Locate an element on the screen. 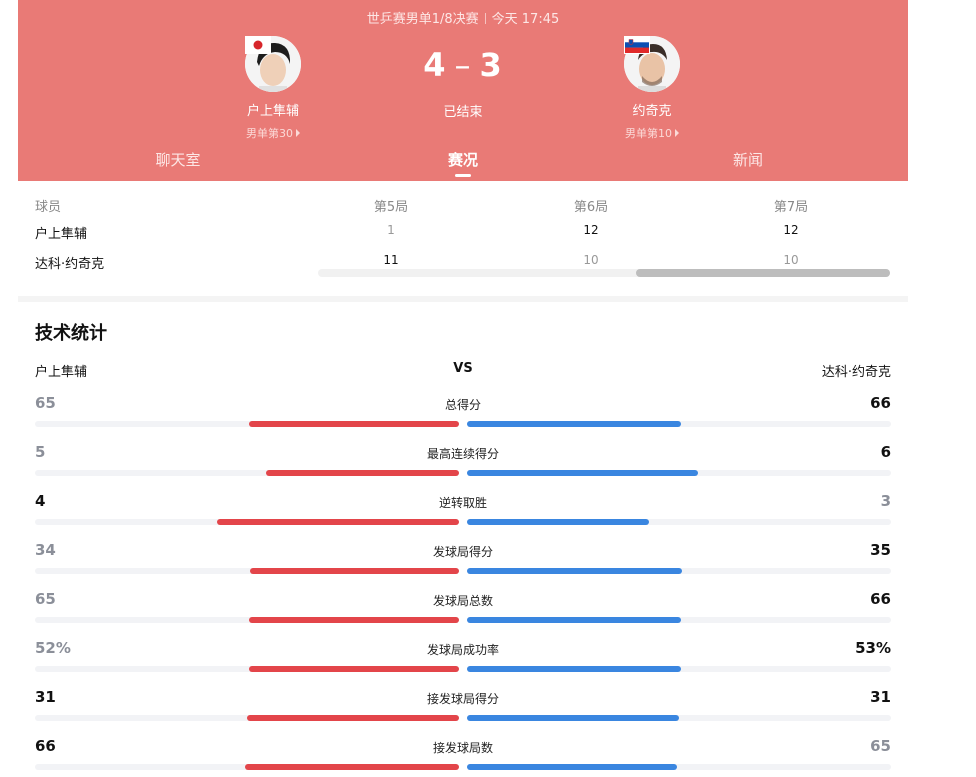 This screenshot has width=976, height=777. player-right: 约奇克 男单第10 is located at coordinates (652, 88).